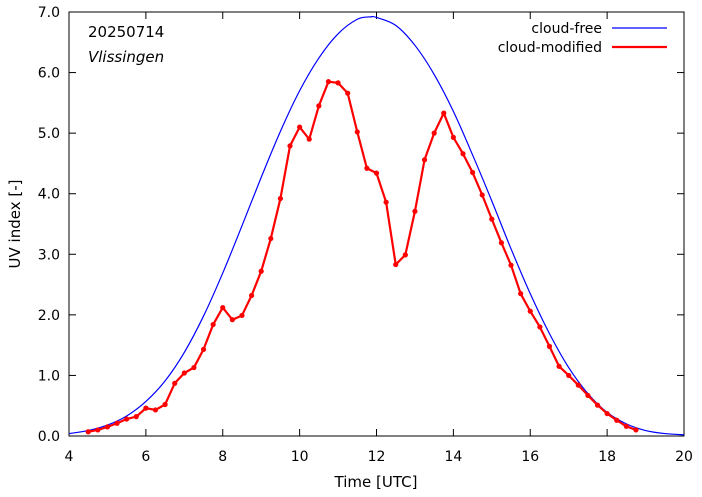 This screenshot has height=497, width=702. What do you see at coordinates (15, 224) in the screenshot?
I see `y-axis-label: UV index [-]` at bounding box center [15, 224].